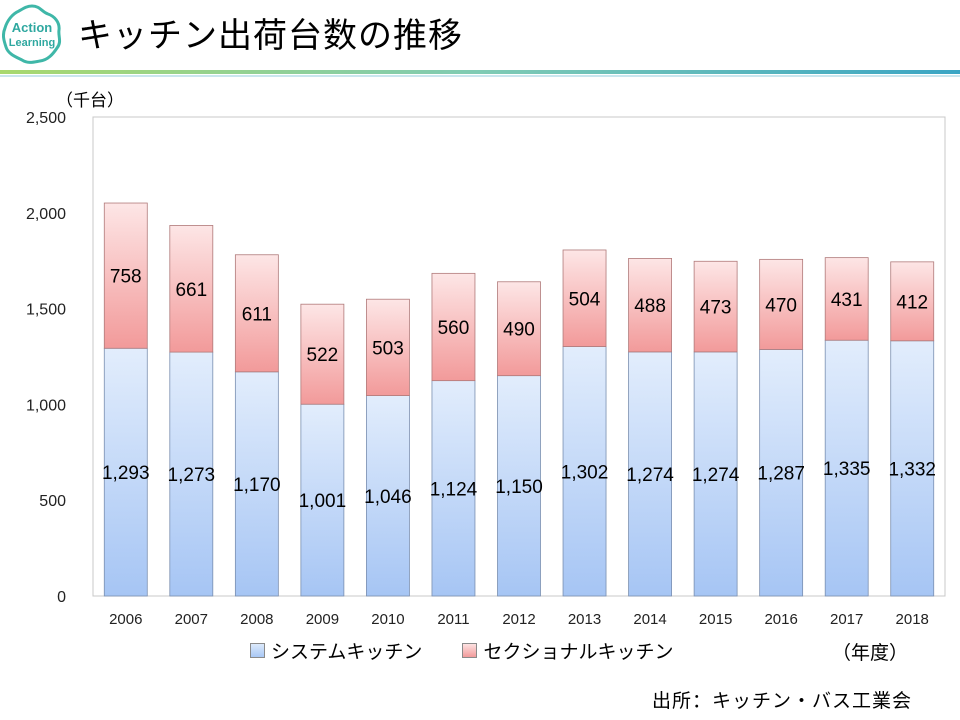  Describe the element at coordinates (715, 619) in the screenshot. I see `x-tick-label: 2015` at that location.